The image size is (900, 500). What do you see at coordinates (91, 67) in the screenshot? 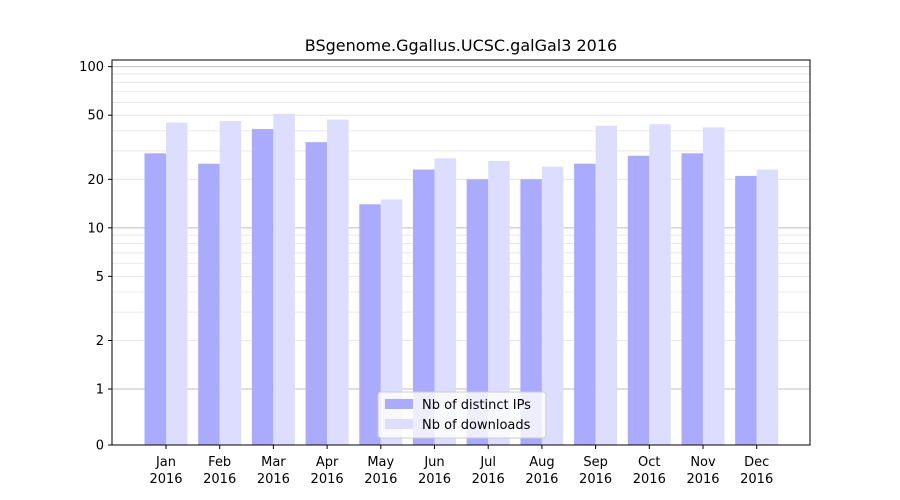
I see `y-tick-label: 100` at bounding box center [91, 67].